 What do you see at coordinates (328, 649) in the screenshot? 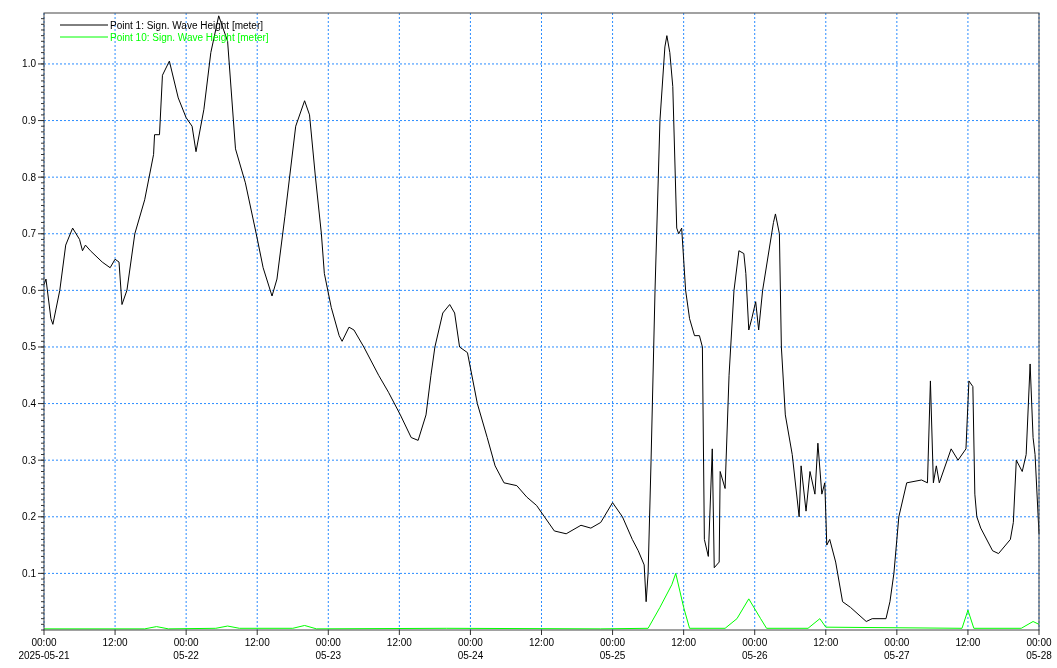
I see `x-tick-label: 00:00 05-23` at bounding box center [328, 649].